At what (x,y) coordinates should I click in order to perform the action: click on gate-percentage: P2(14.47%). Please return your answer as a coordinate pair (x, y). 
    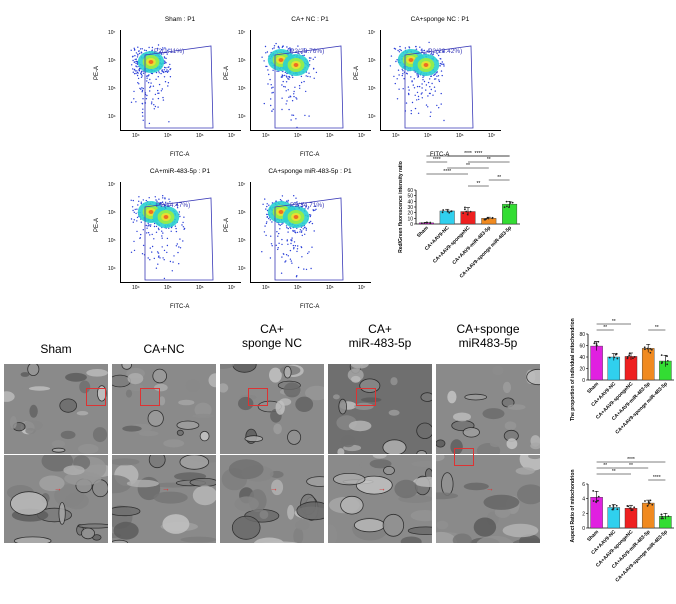
    Looking at the image, I should click on (173, 205).